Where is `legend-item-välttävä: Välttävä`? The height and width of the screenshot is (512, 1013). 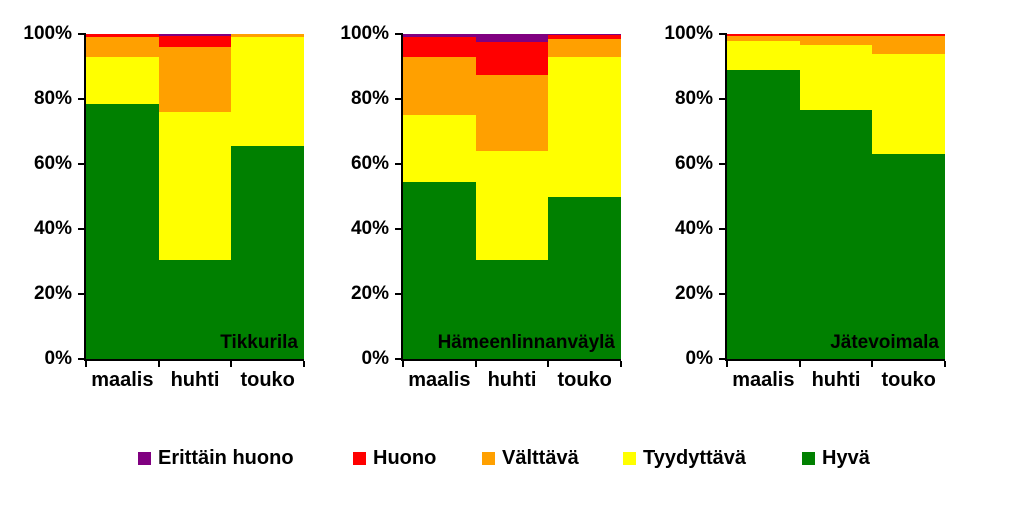
legend-item-välttävä: Välttävä is located at coordinates (530, 458).